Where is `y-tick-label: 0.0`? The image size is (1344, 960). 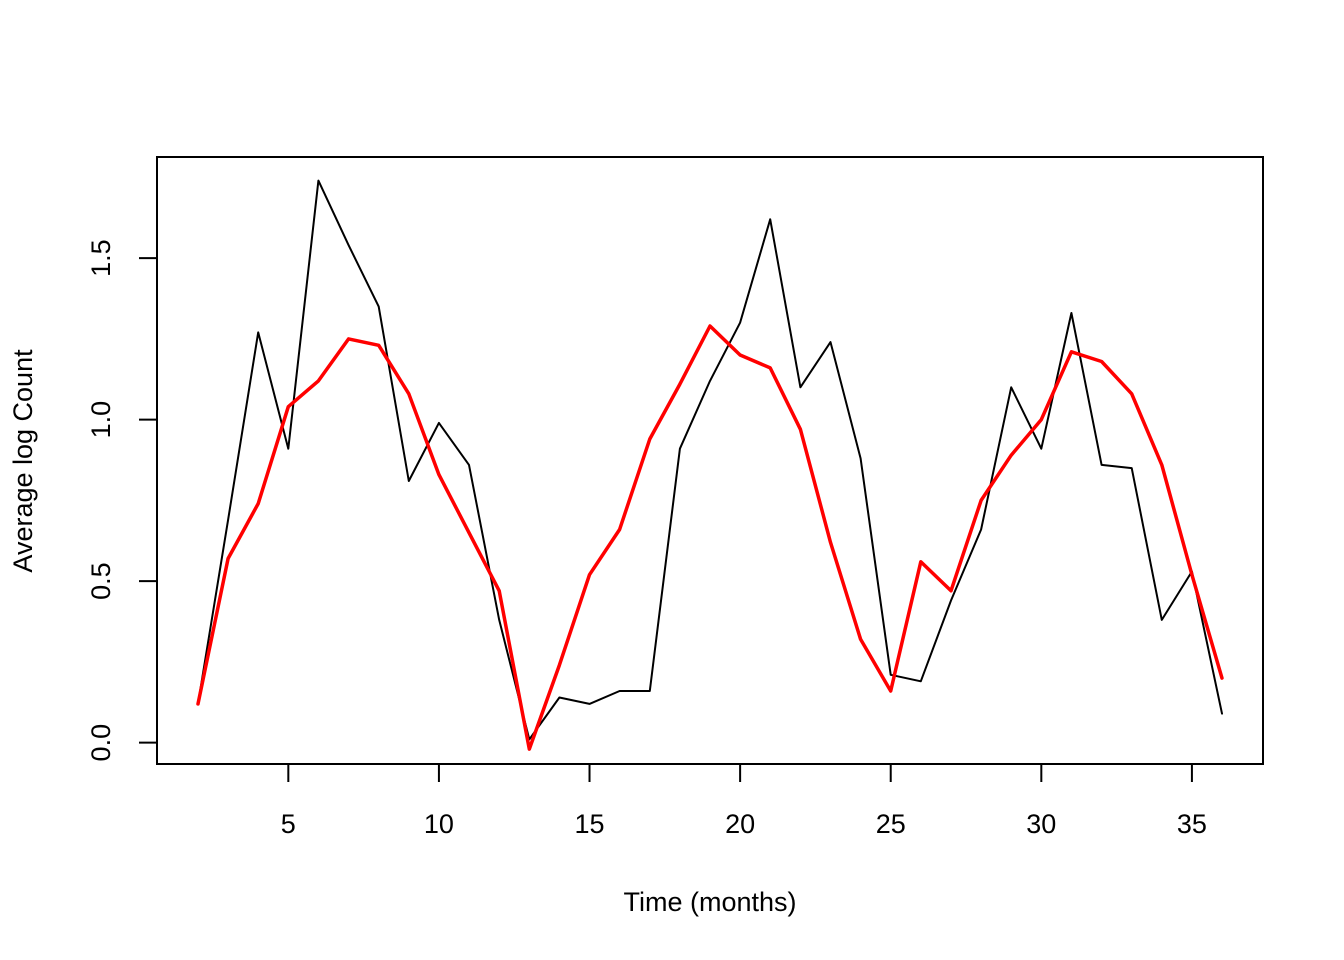
y-tick-label: 0.0 is located at coordinates (101, 743).